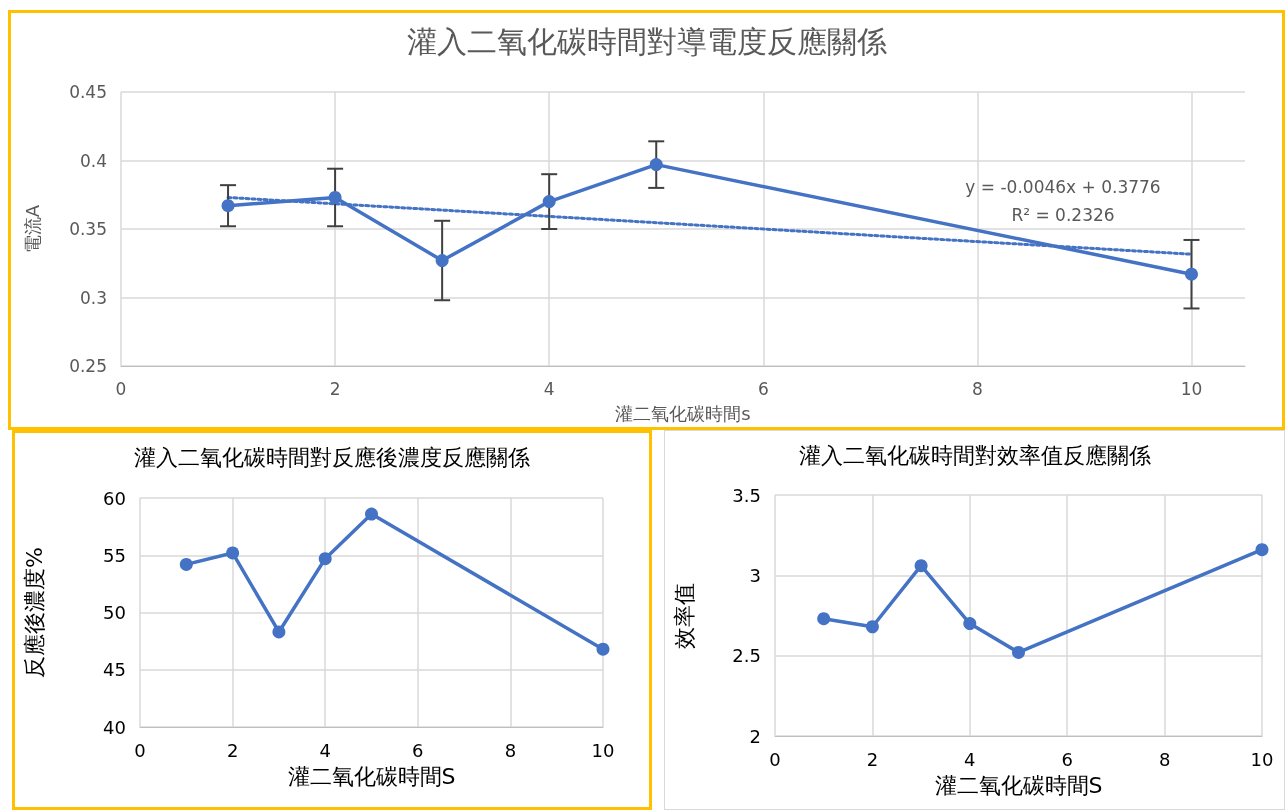  I want to click on y-tick-label: 0.45, so click(88, 92).